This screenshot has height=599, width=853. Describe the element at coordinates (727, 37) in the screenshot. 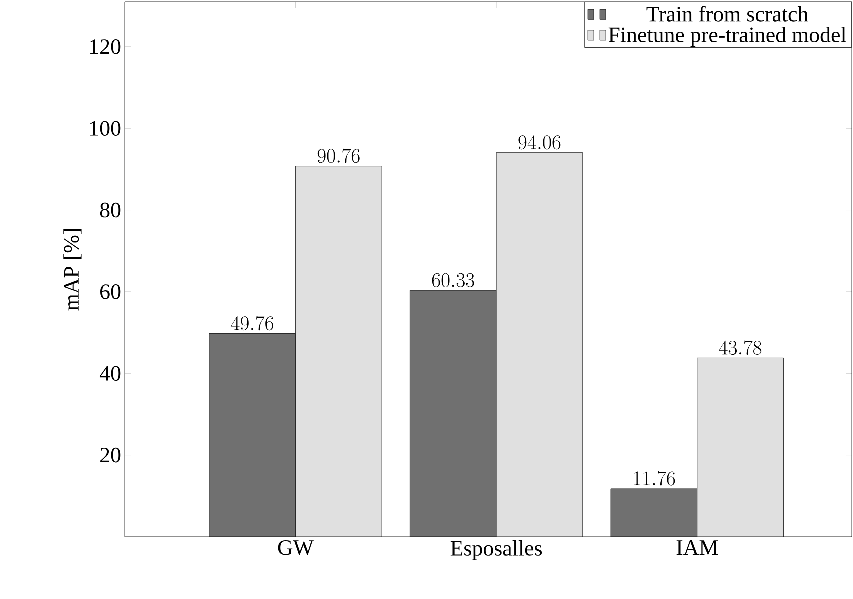

I see `legend-label: Finetune pre-trained model` at that location.